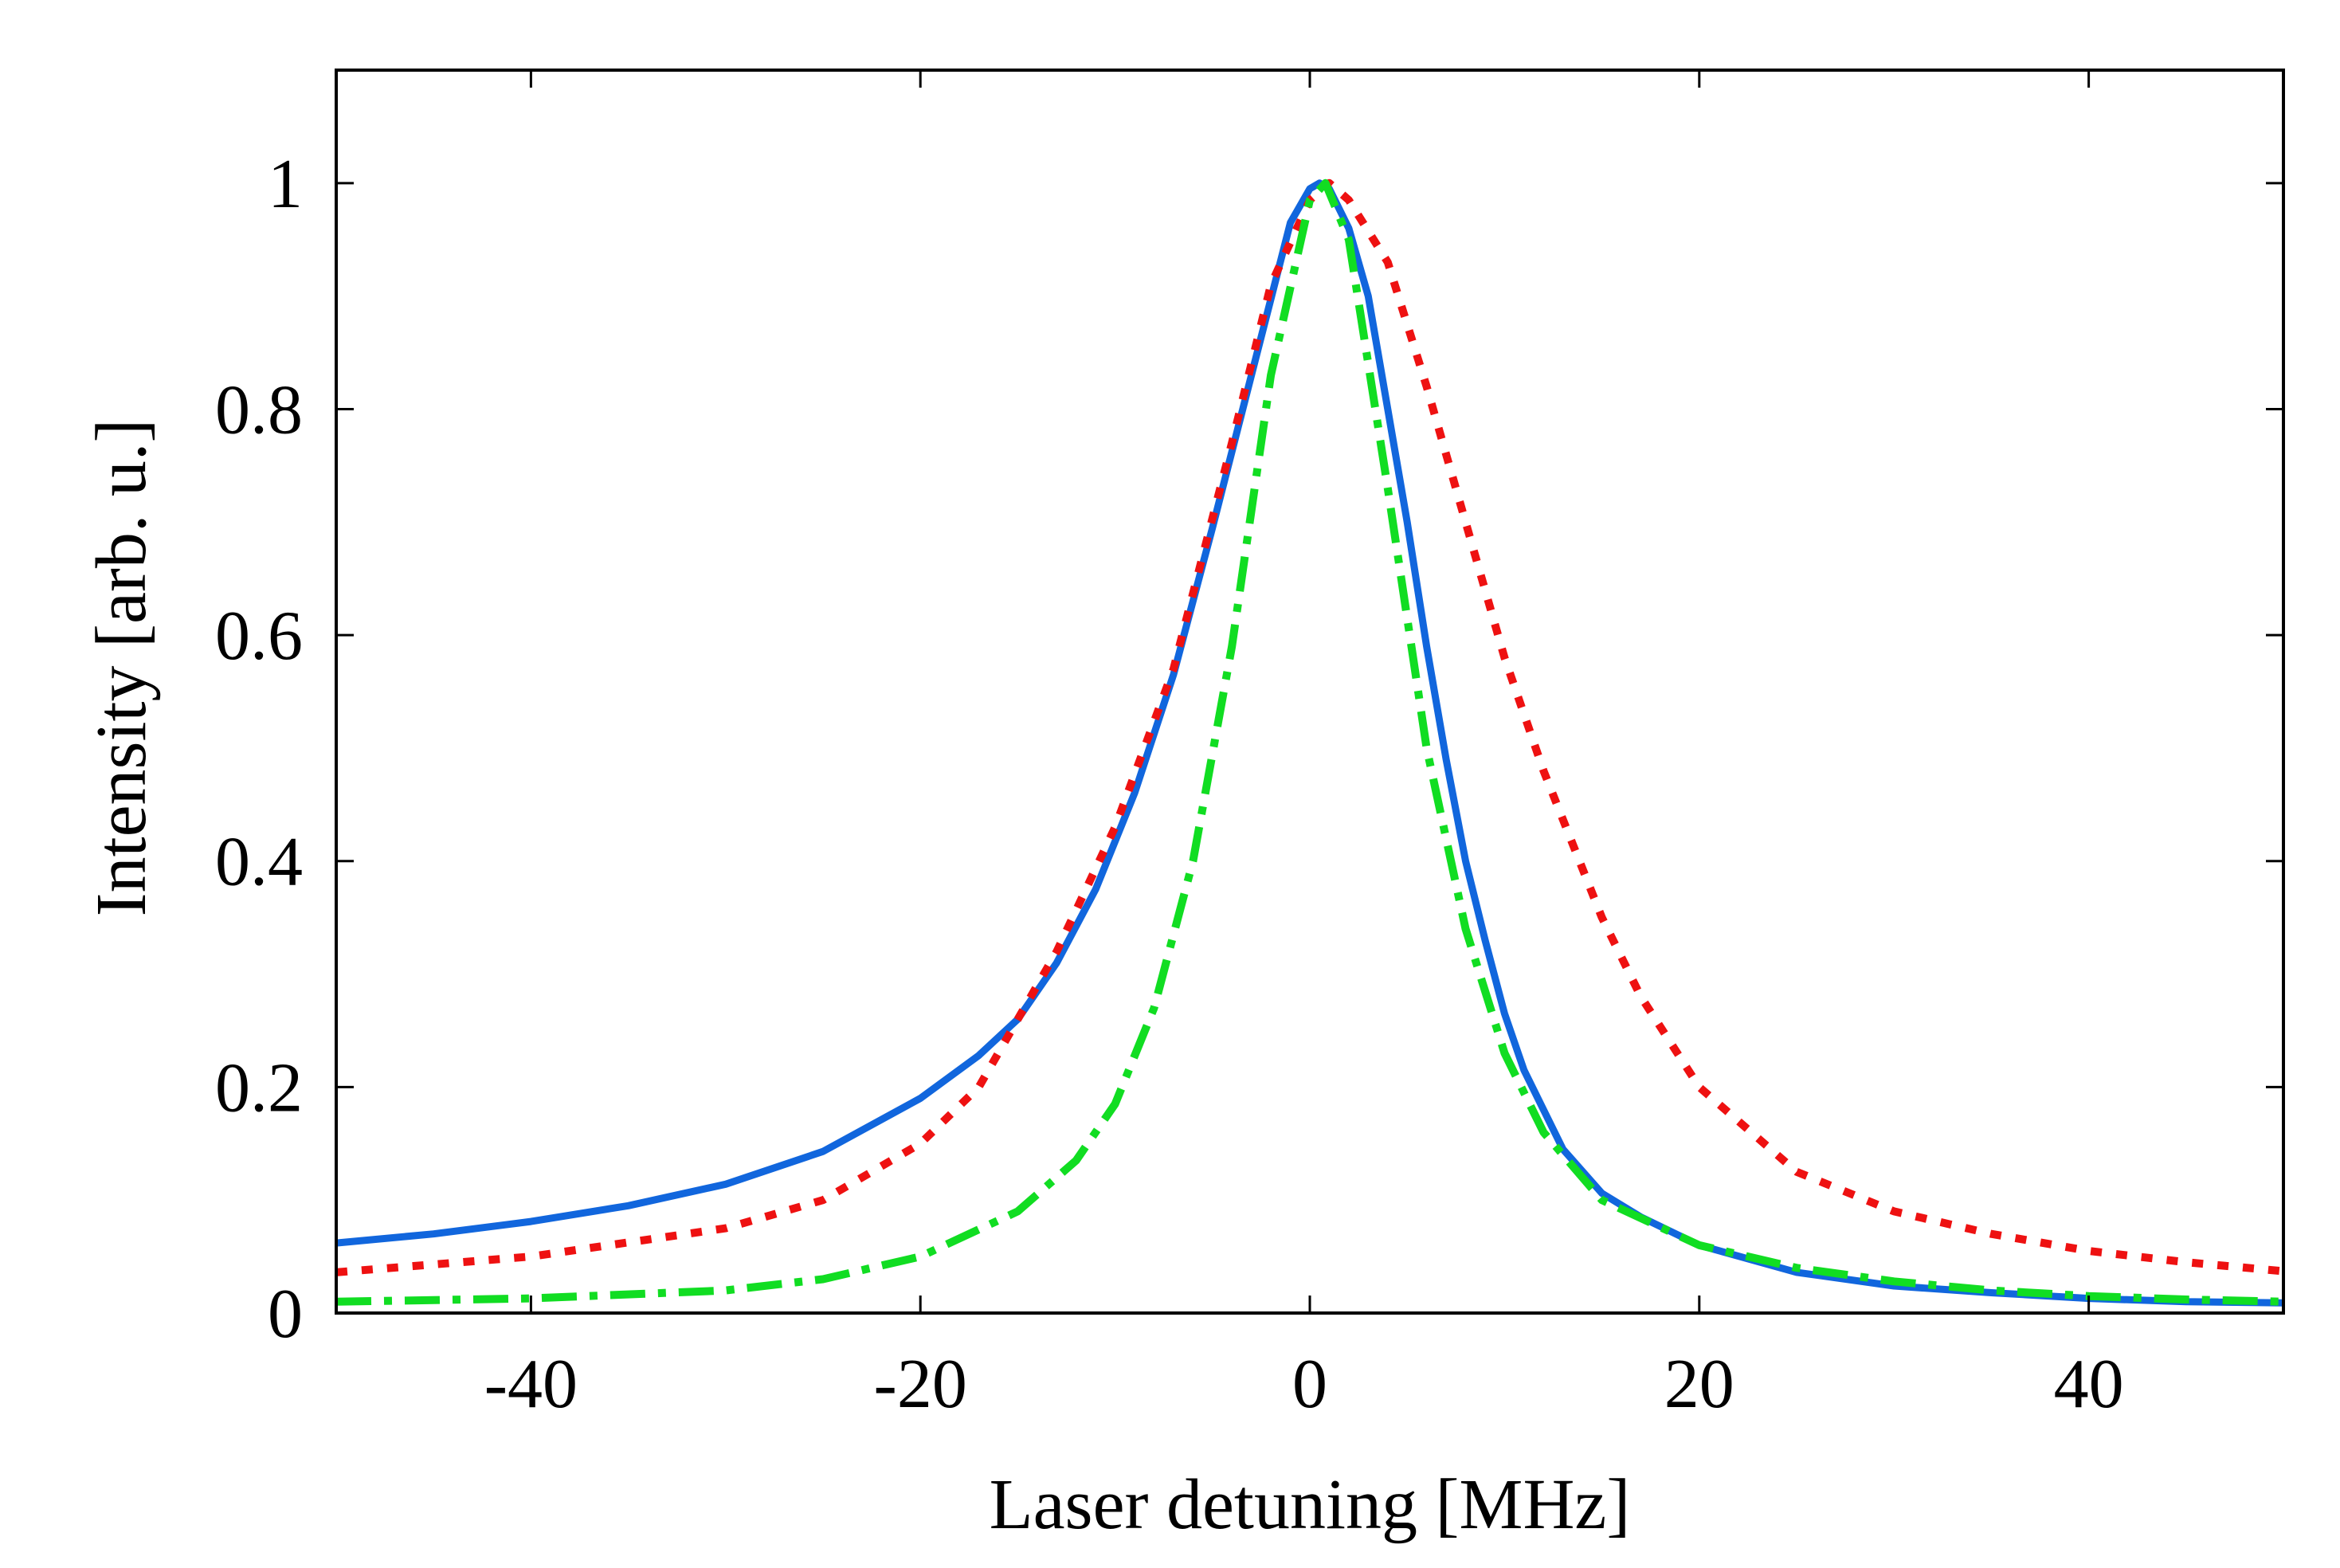 This screenshot has height=1568, width=2340. What do you see at coordinates (259, 1088) in the screenshot?
I see `y-tick-label: 0.2` at bounding box center [259, 1088].